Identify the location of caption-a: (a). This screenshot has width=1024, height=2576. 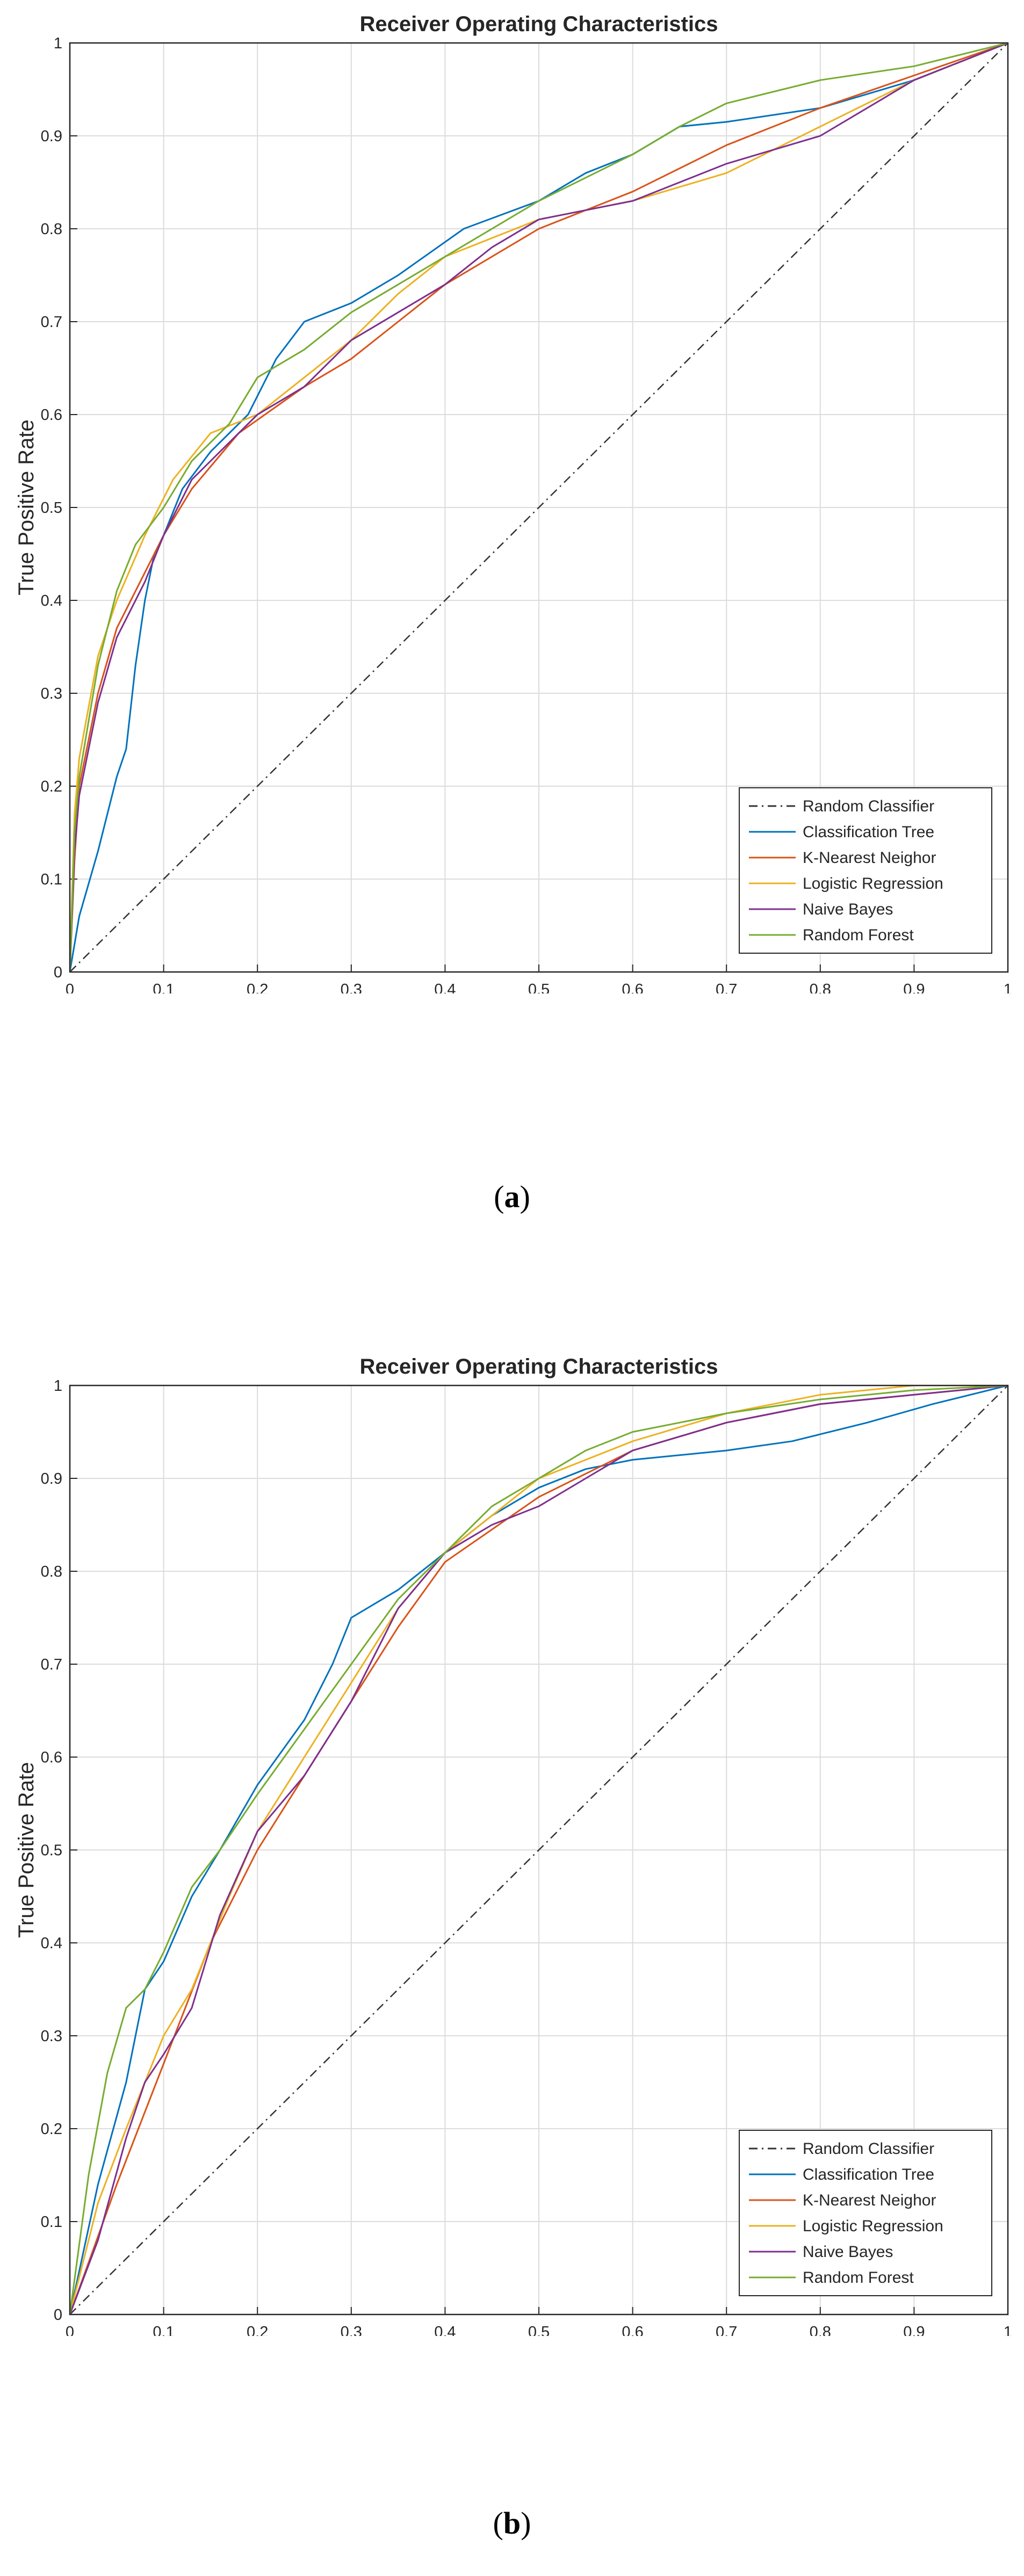
(512, 1196).